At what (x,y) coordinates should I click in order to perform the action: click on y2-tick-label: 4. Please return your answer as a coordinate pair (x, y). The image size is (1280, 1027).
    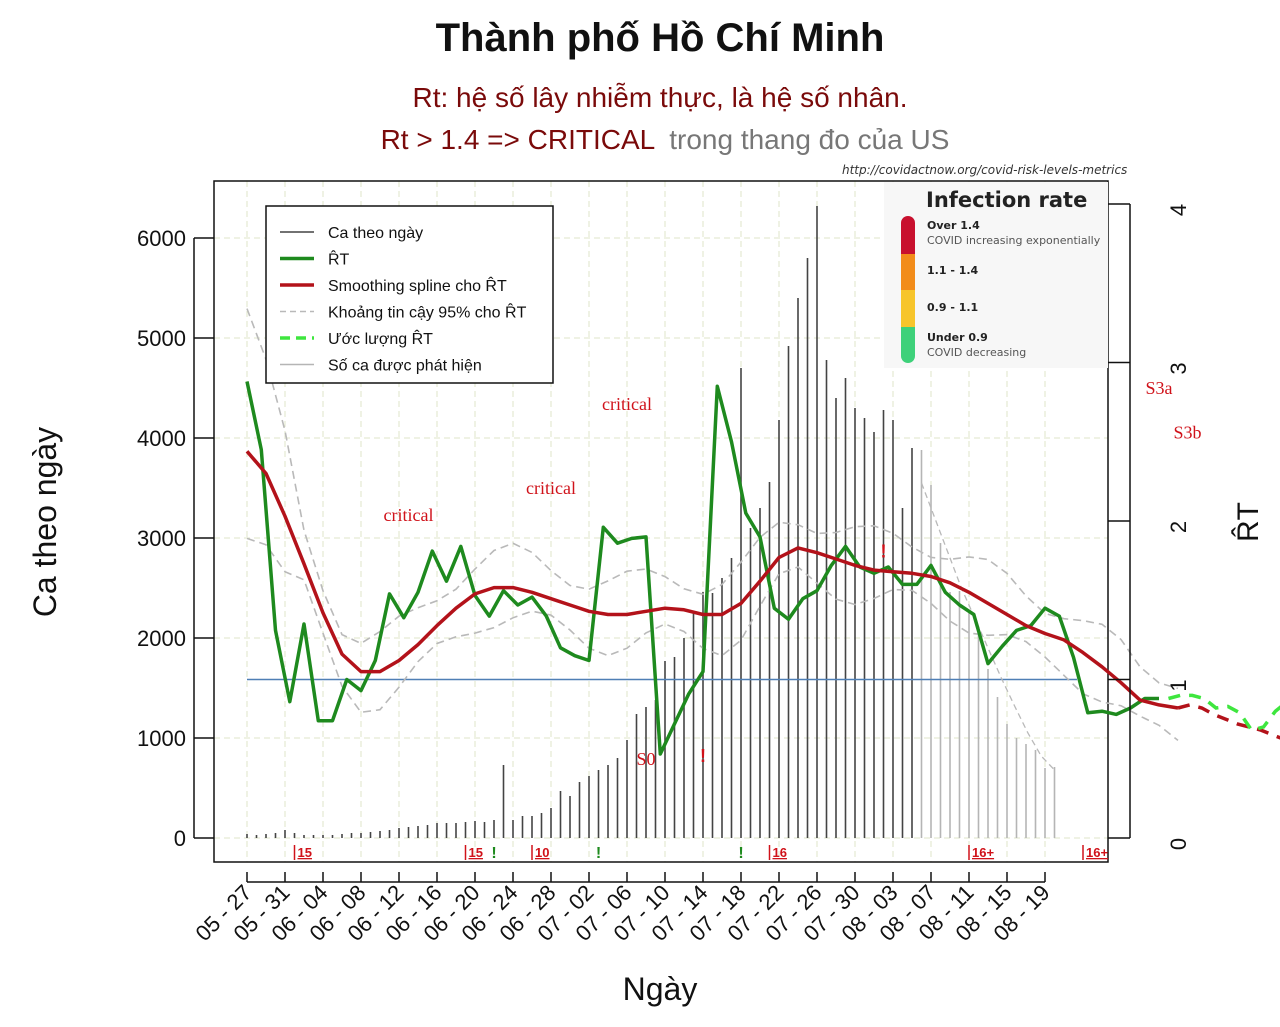
    Looking at the image, I should click on (1178, 210).